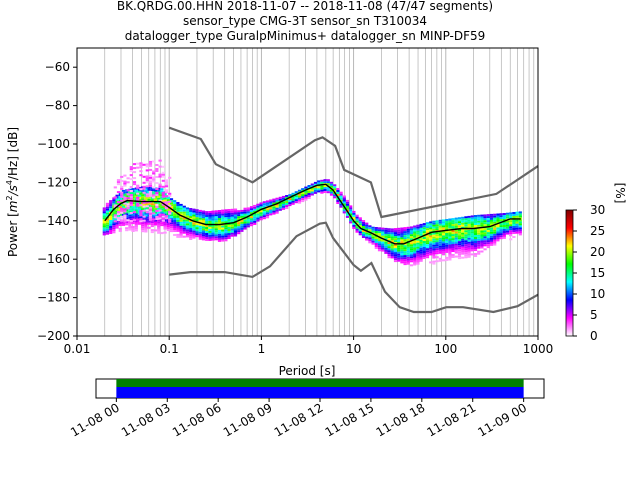  What do you see at coordinates (134, 168) in the screenshot?
I see `psd-cell-1934` at bounding box center [134, 168].